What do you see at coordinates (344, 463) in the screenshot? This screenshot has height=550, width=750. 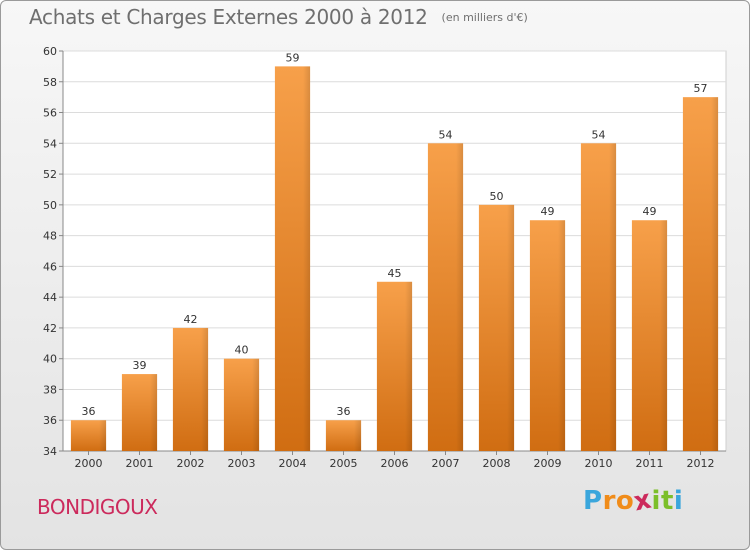 I see `x-tick-label: 2005` at bounding box center [344, 463].